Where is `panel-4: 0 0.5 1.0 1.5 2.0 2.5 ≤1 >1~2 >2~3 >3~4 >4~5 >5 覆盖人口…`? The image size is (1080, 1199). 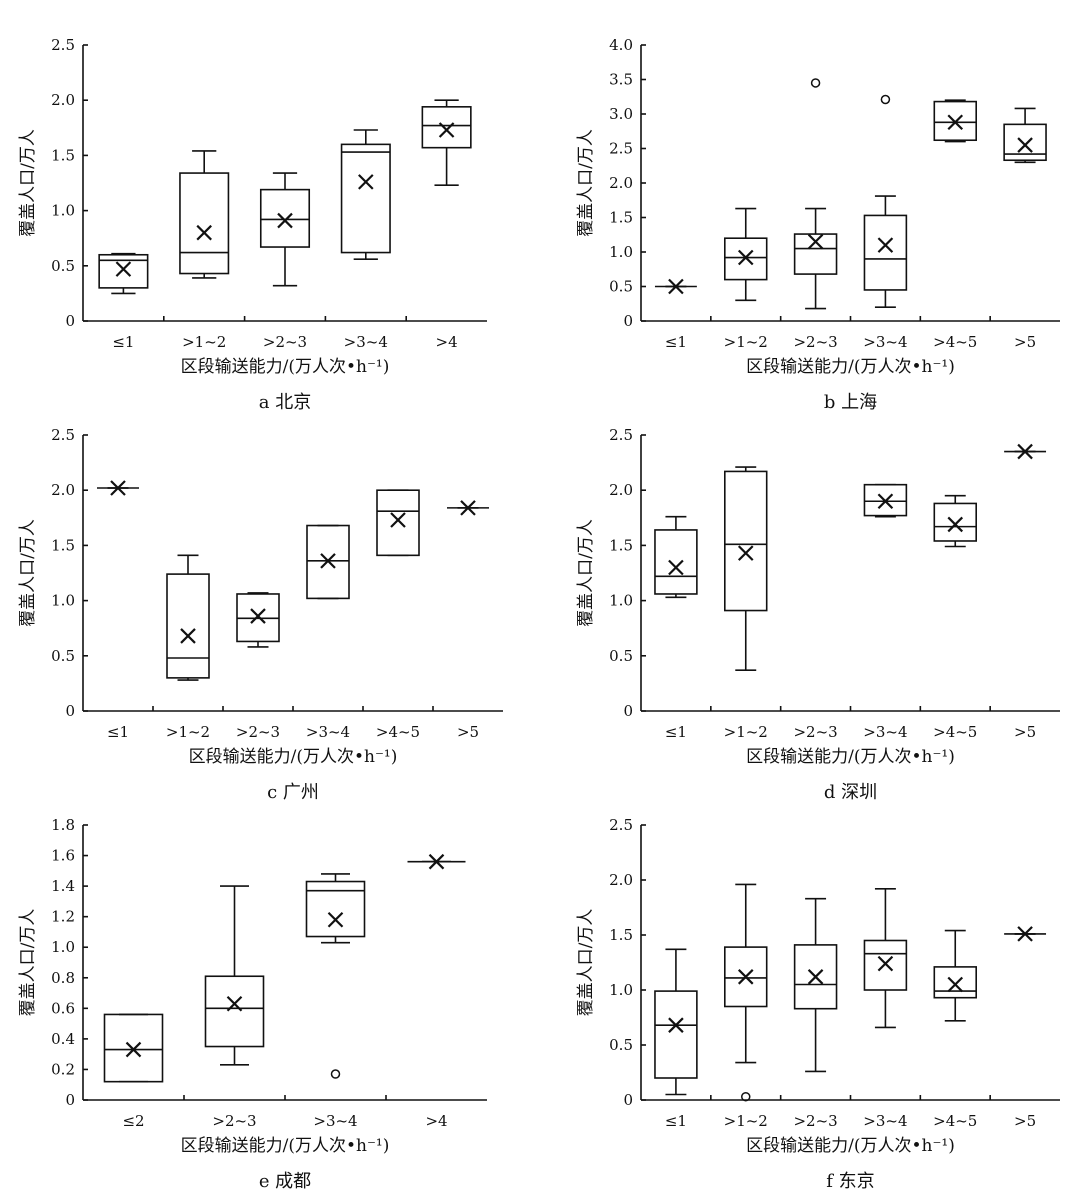
panel-4: 0 0.5 1.0 1.5 2.0 2.5 ≤1 >1~2 >2~3 >3~4 >4~5 >5 覆盖人口… is located at coordinates (818, 614).